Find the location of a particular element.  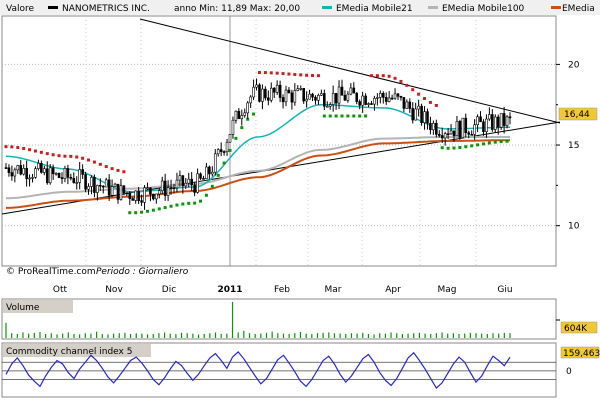

legend-anno-text: anno Min: 11,89 Max: 20,00 is located at coordinates (237, 9).